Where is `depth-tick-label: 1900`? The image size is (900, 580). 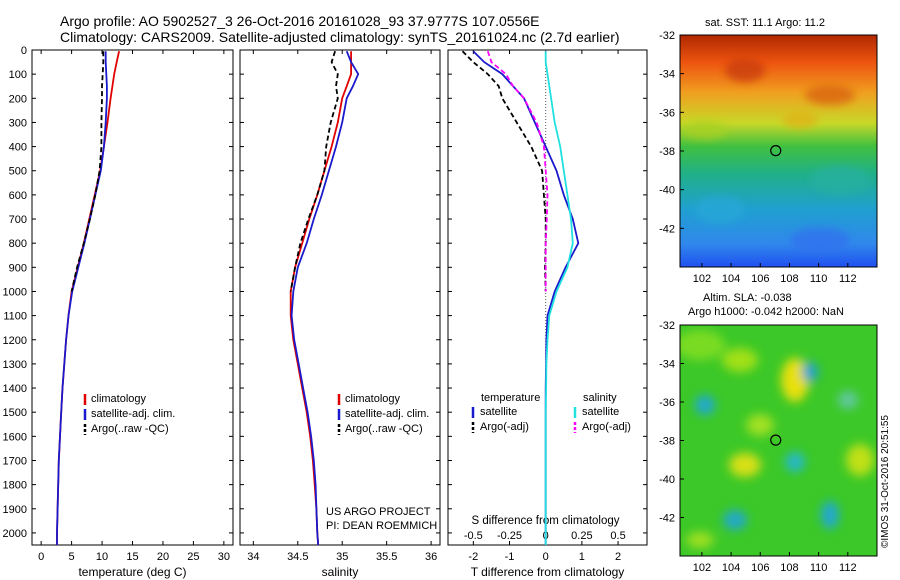
depth-tick-label: 1900 is located at coordinates (15, 510).